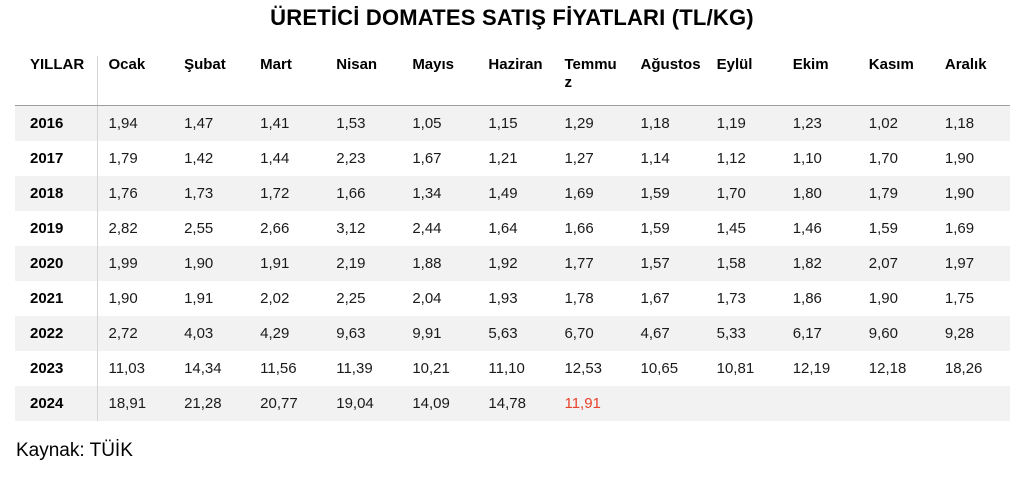  I want to click on col-header-month-label: Eylül, so click(734, 64).